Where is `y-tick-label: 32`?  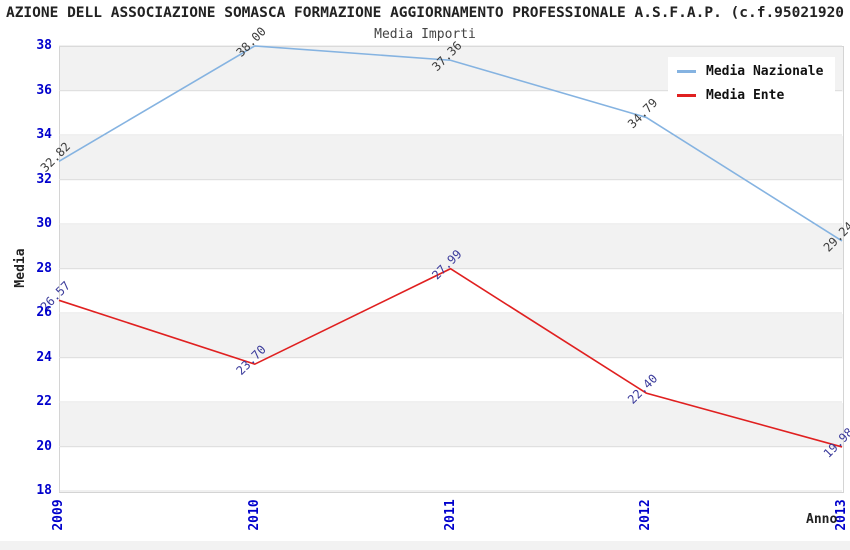
y-tick-label: 32 is located at coordinates (44, 179).